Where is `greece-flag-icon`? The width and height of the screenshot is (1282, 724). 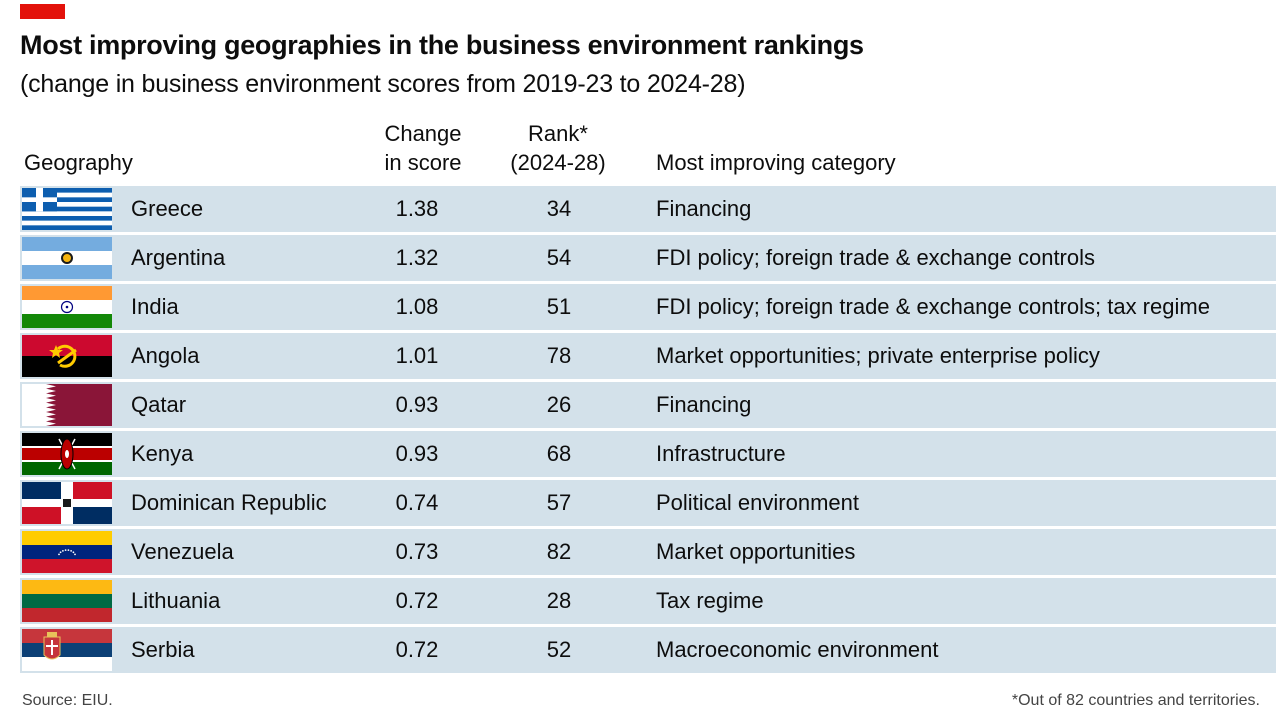
greece-flag-icon is located at coordinates (67, 209).